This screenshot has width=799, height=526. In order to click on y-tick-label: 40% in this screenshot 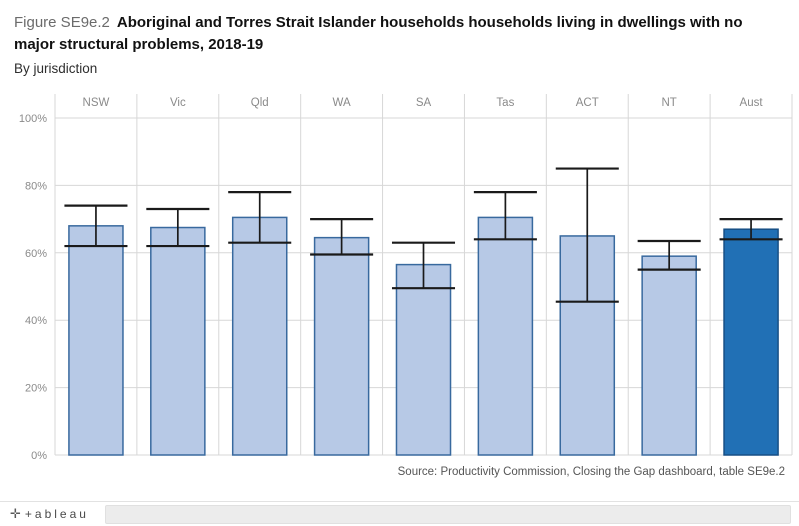, I will do `click(36, 321)`.